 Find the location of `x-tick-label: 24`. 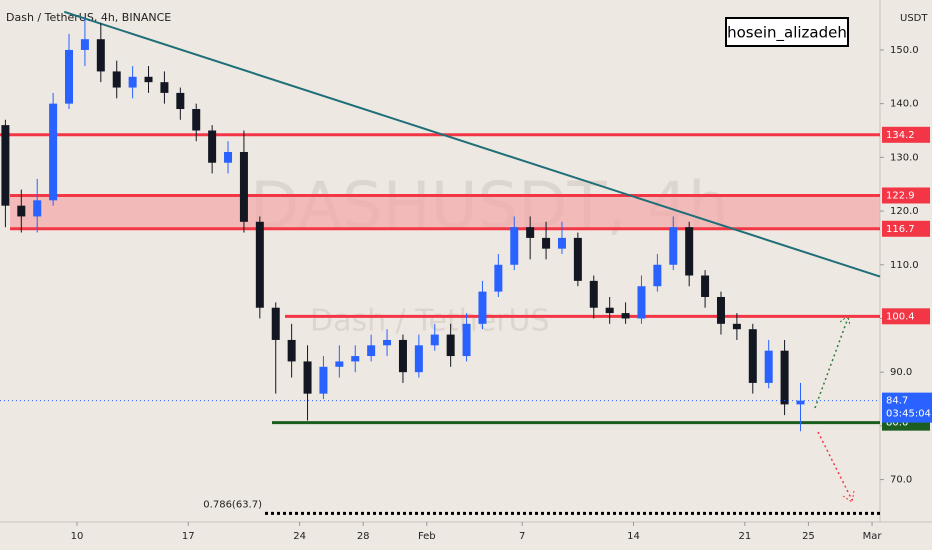

x-tick-label: 24 is located at coordinates (299, 536).